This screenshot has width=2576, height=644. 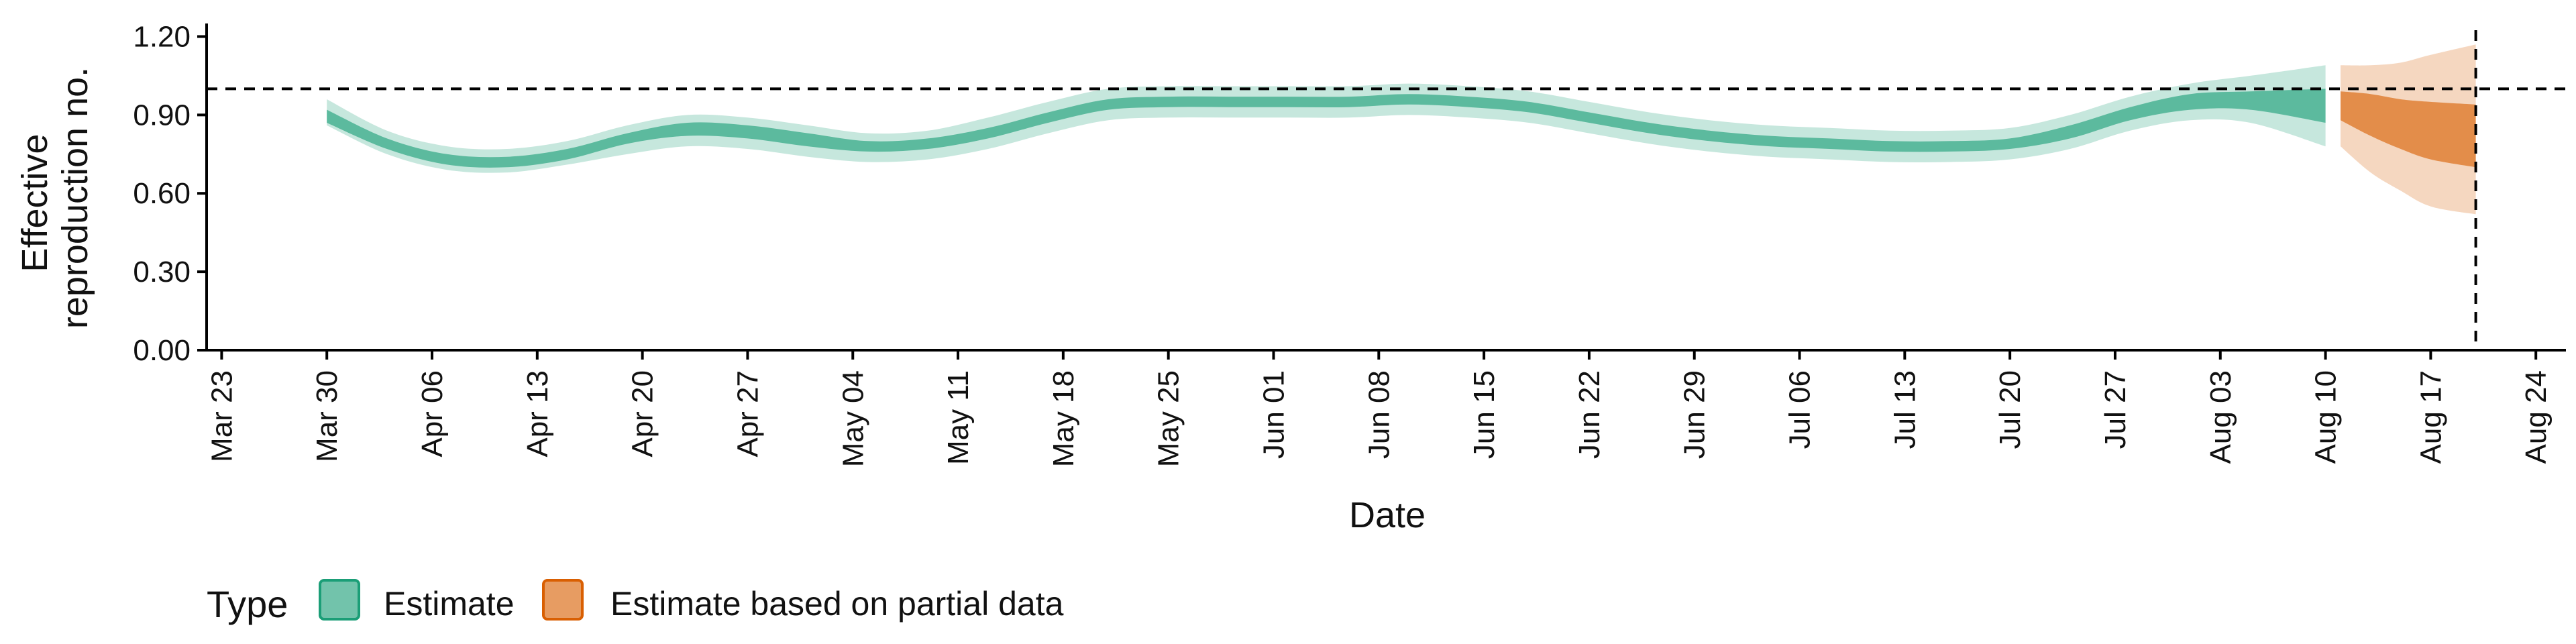 I want to click on legend-key-estimate, so click(x=339, y=600).